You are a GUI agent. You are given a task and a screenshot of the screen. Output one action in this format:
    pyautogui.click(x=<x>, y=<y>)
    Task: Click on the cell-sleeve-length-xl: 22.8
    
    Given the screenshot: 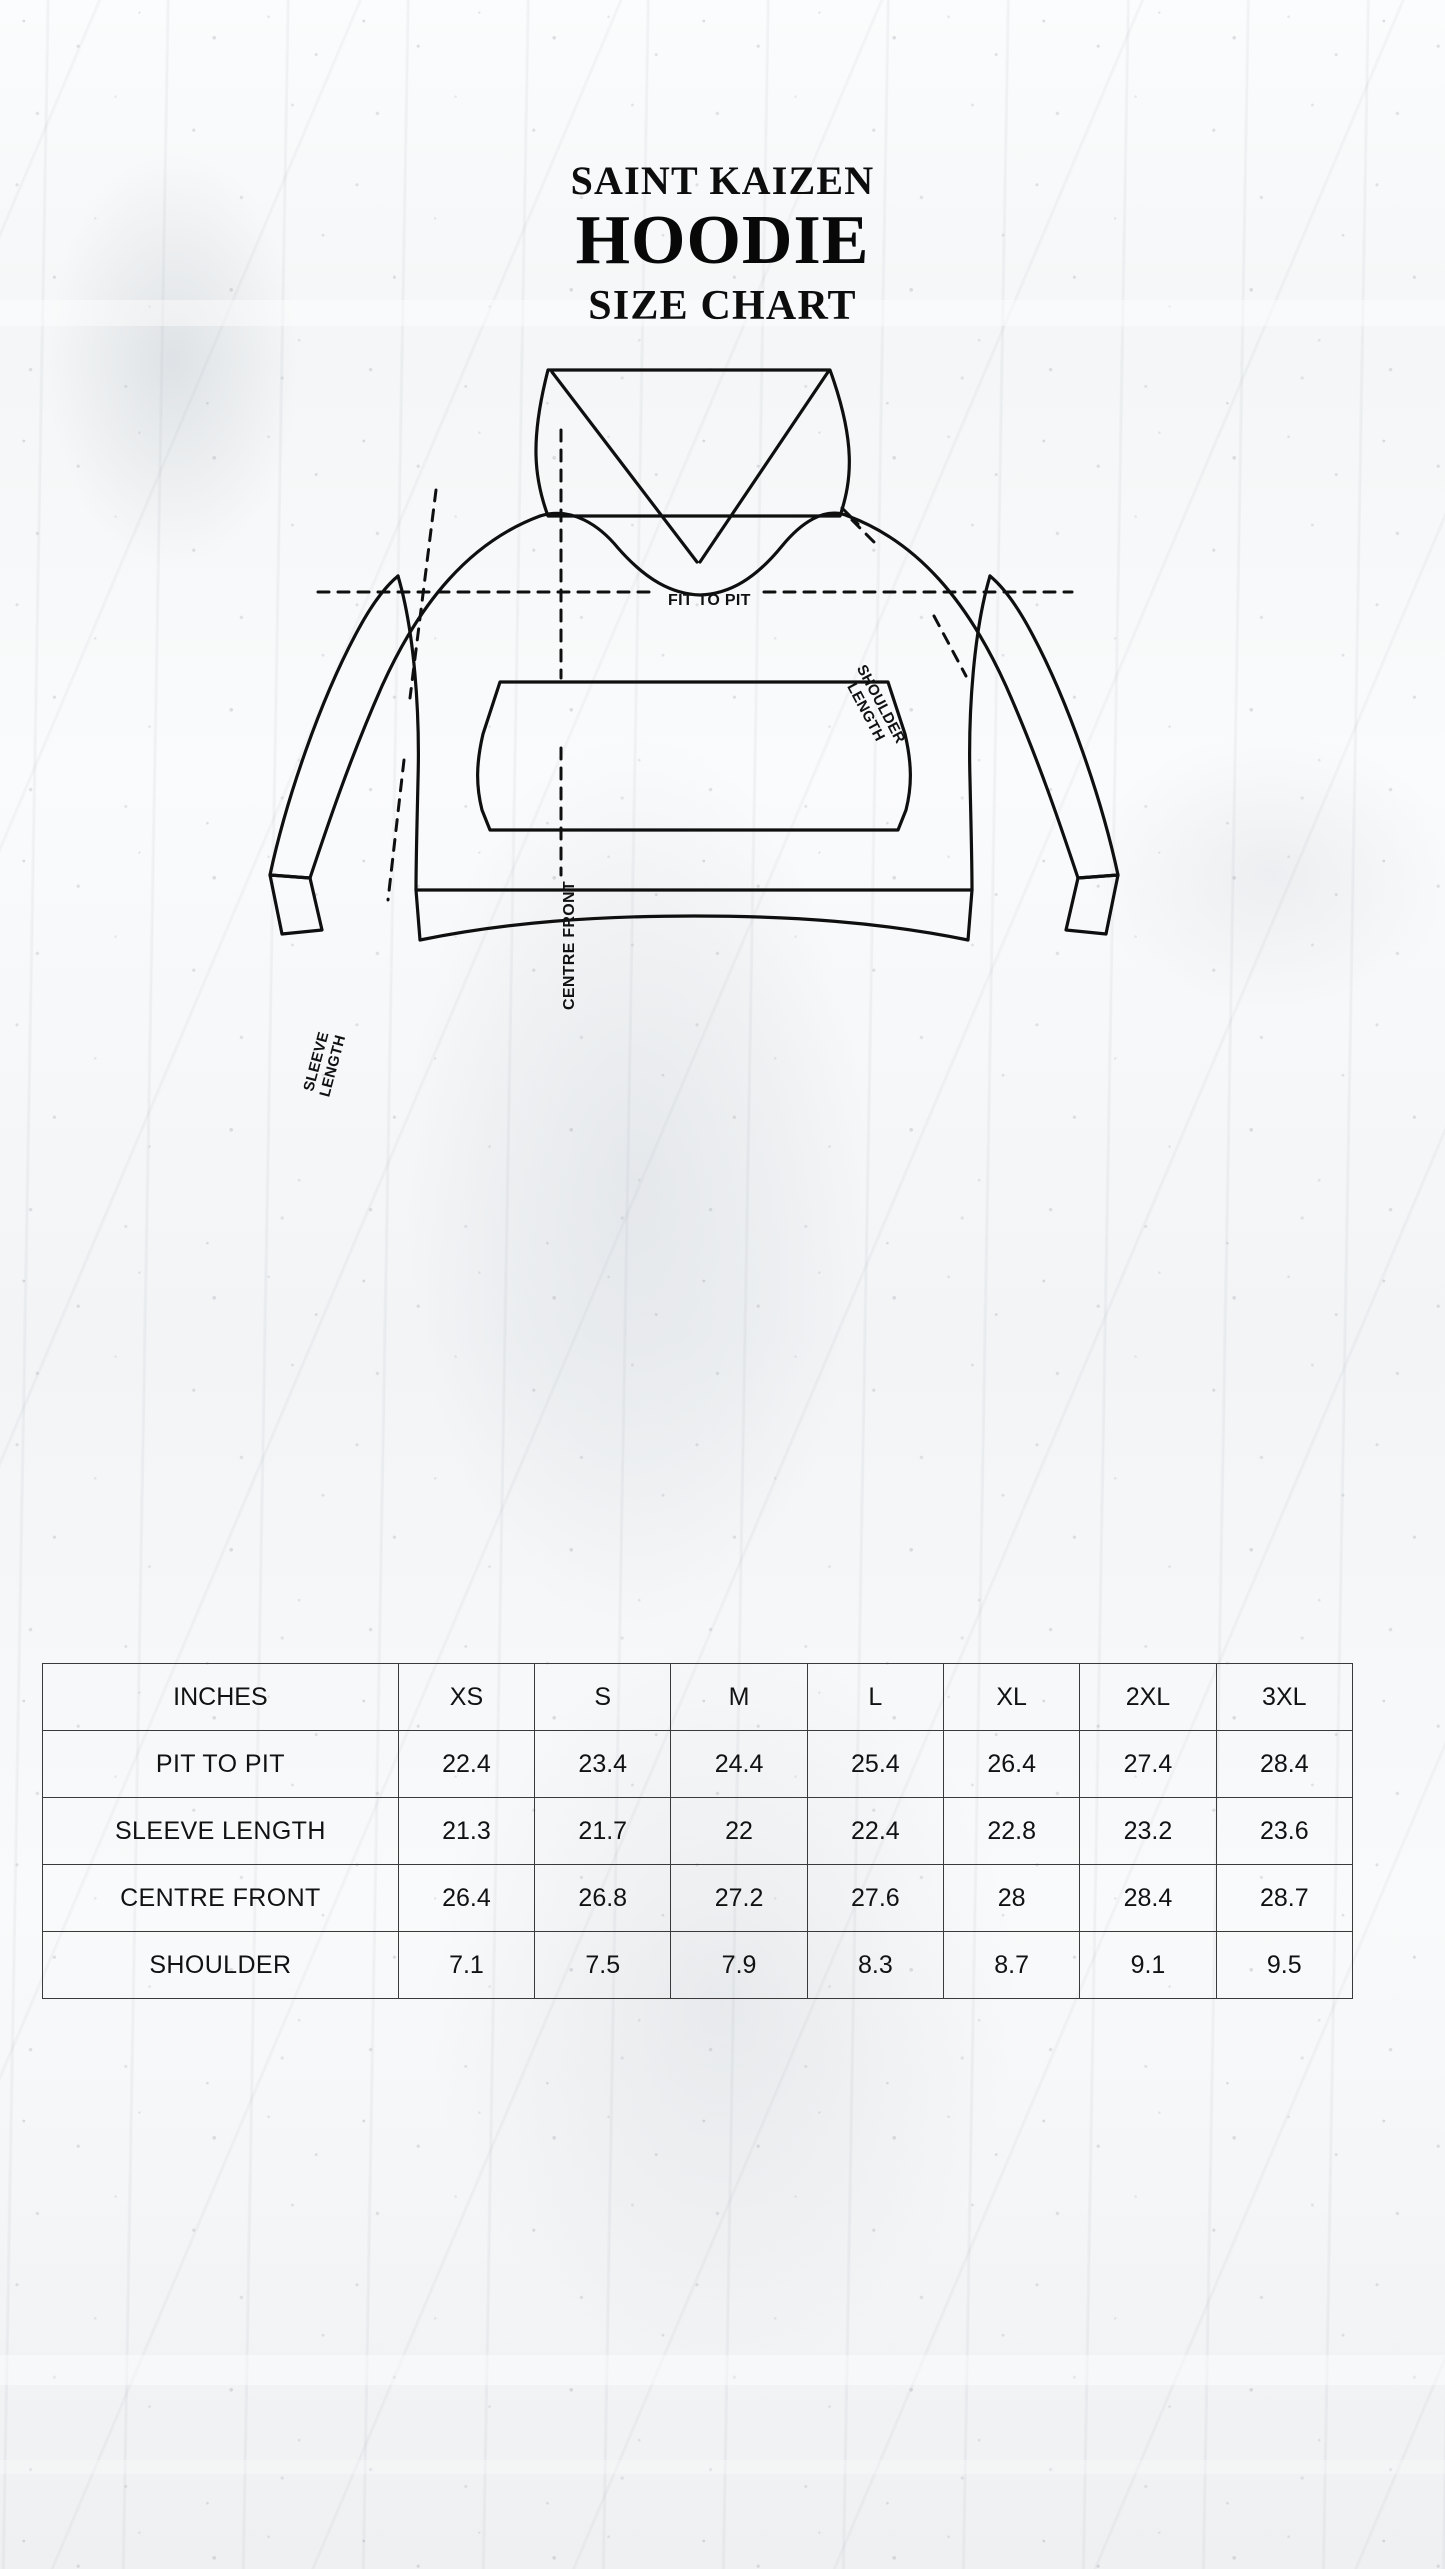 What is the action you would take?
    pyautogui.click(x=1011, y=1831)
    